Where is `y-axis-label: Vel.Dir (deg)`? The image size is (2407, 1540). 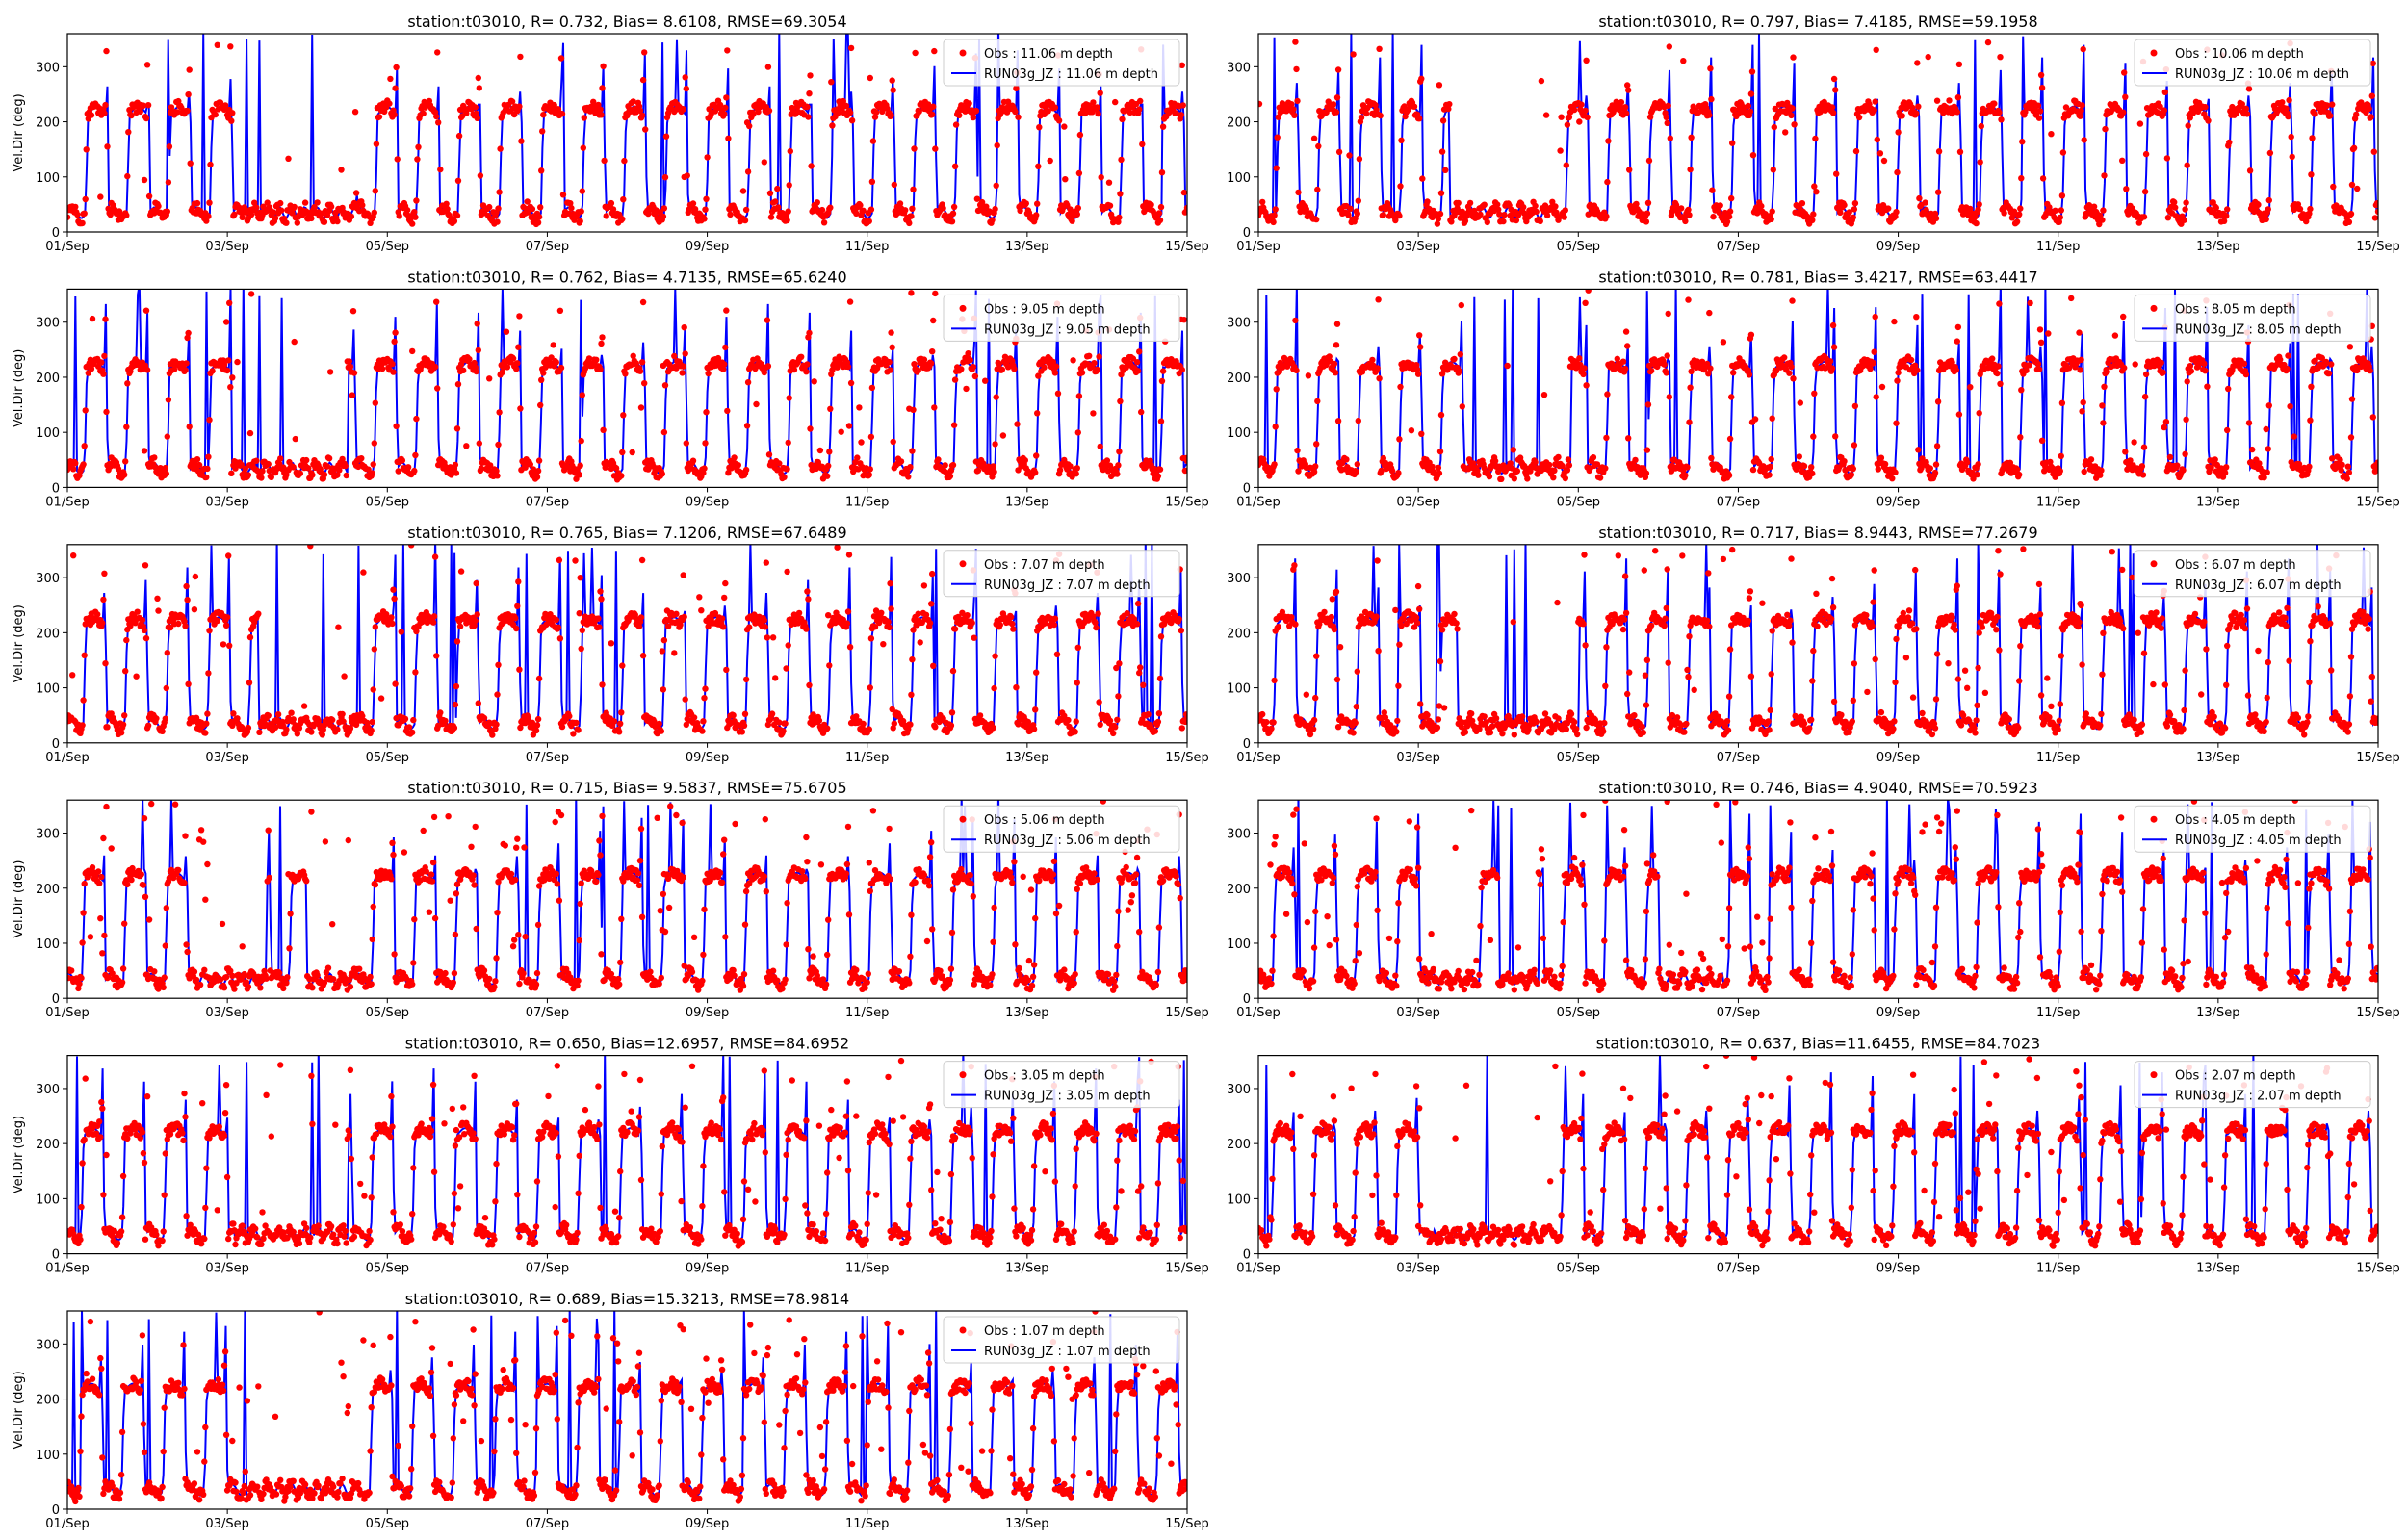
y-axis-label: Vel.Dir (deg) is located at coordinates (19, 132).